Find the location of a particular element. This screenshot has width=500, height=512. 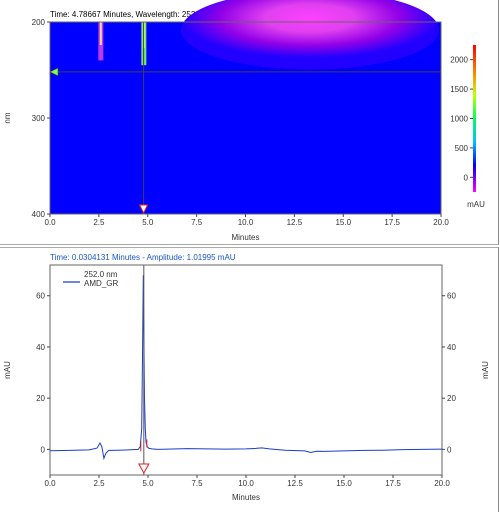

y-tick-label: 200 is located at coordinates (39, 22).